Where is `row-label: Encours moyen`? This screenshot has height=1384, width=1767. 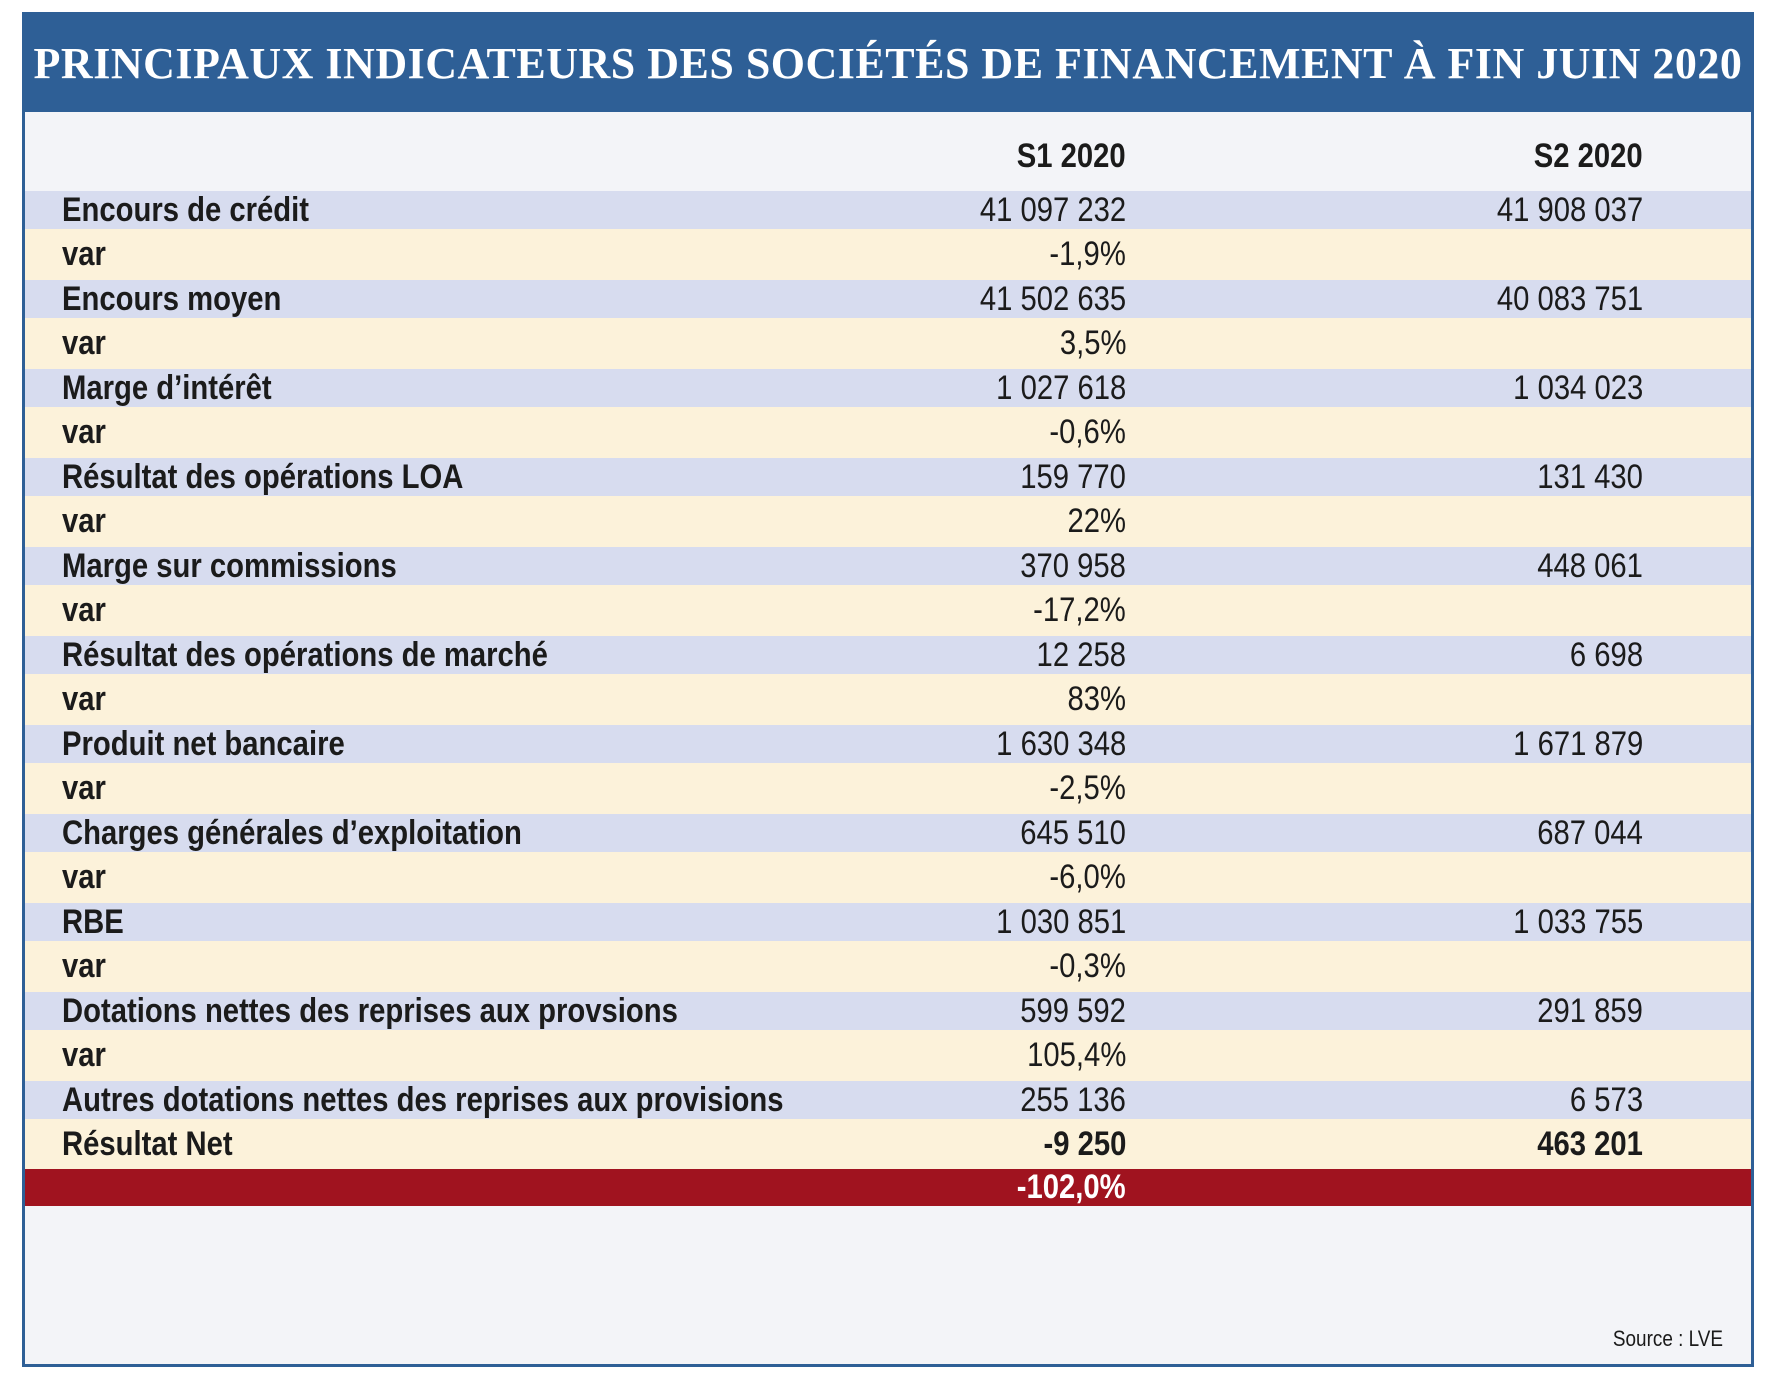 row-label: Encours moyen is located at coordinates (172, 298).